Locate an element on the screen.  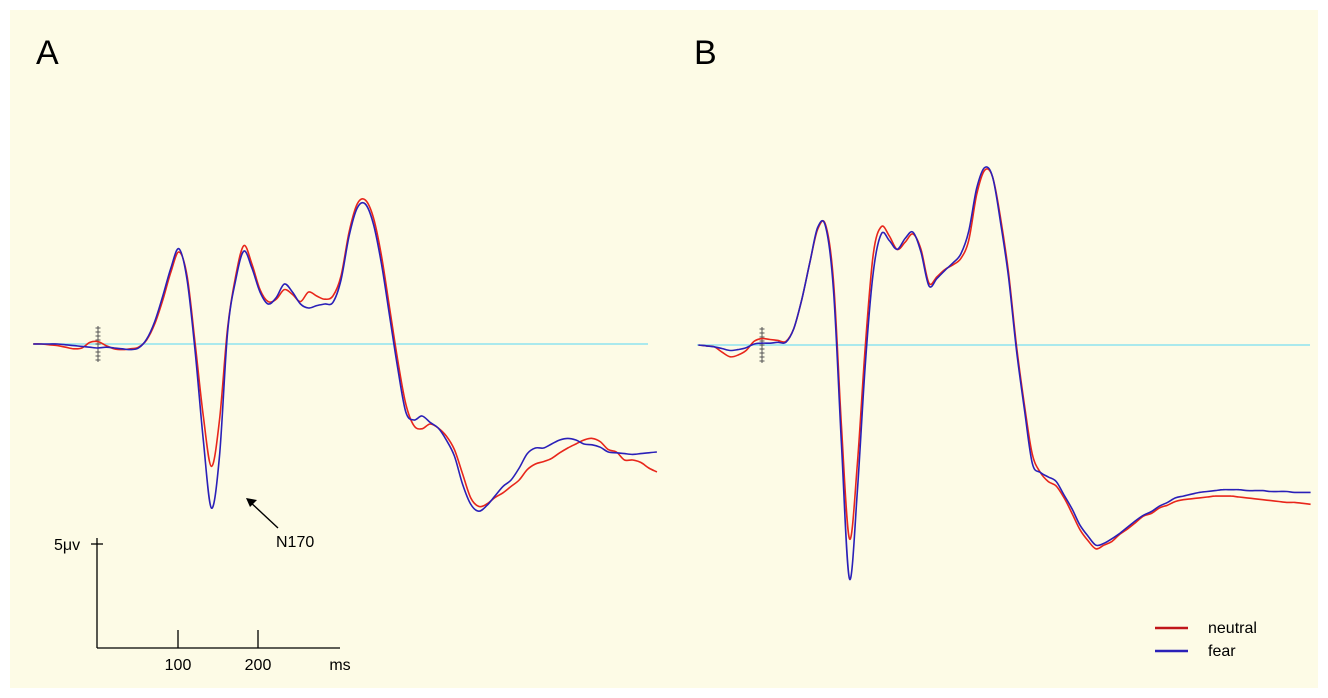
scale-bar: 5μv 100 200 ms is located at coordinates (202, 605).